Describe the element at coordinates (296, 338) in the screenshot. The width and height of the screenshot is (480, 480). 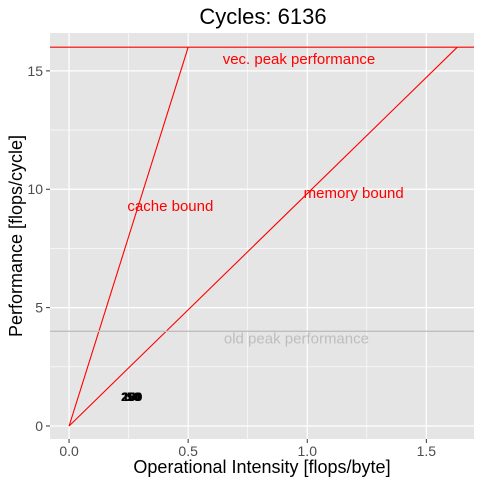
I see `annotation-label: old peak performance` at that location.